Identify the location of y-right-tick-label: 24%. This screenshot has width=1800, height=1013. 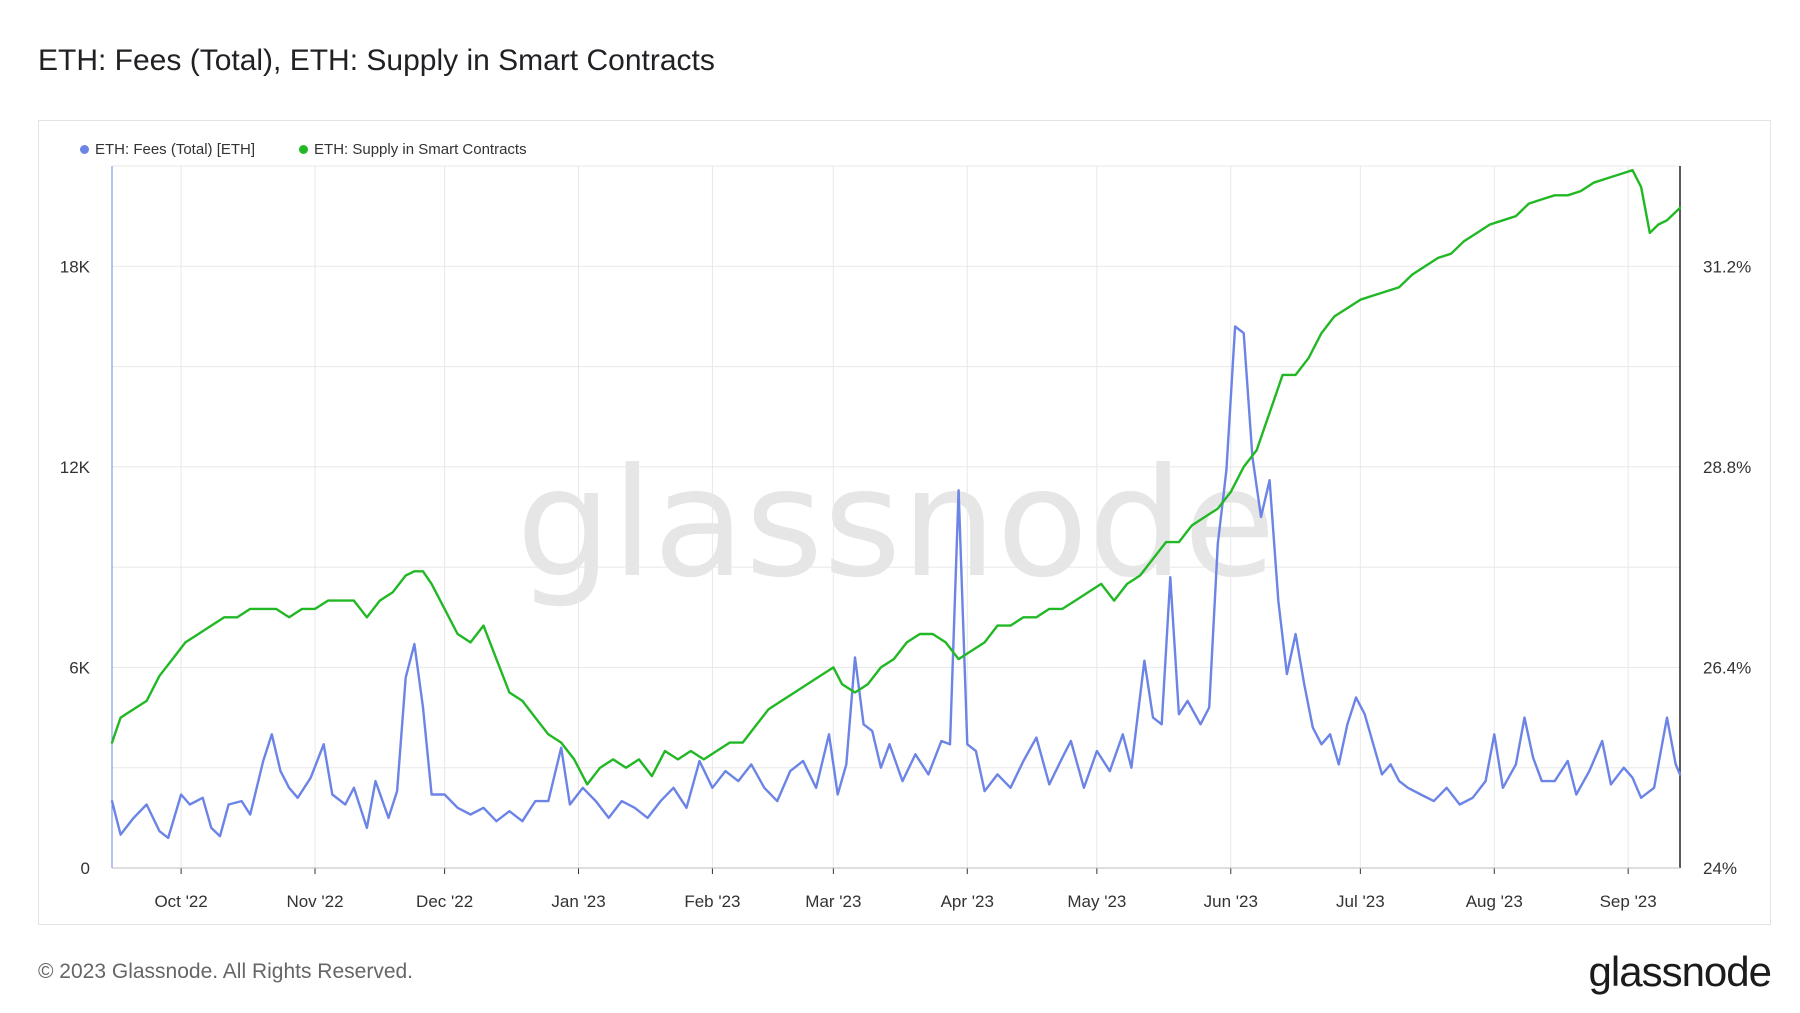
(1720, 868).